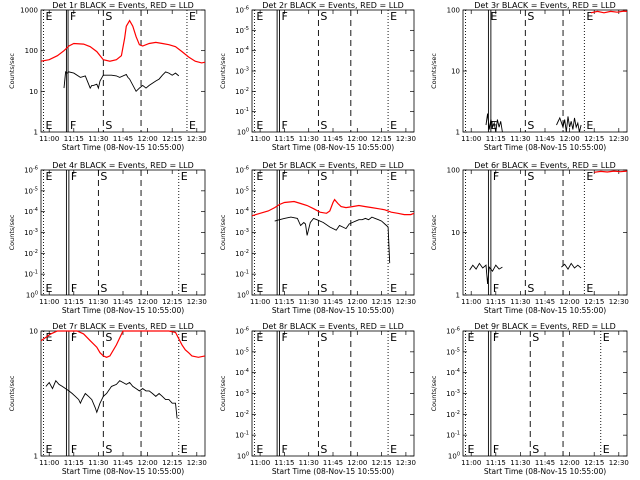 This screenshot has width=640, height=480. Describe the element at coordinates (453, 435) in the screenshot. I see `y-tick-label: 10⁻¹` at that location.